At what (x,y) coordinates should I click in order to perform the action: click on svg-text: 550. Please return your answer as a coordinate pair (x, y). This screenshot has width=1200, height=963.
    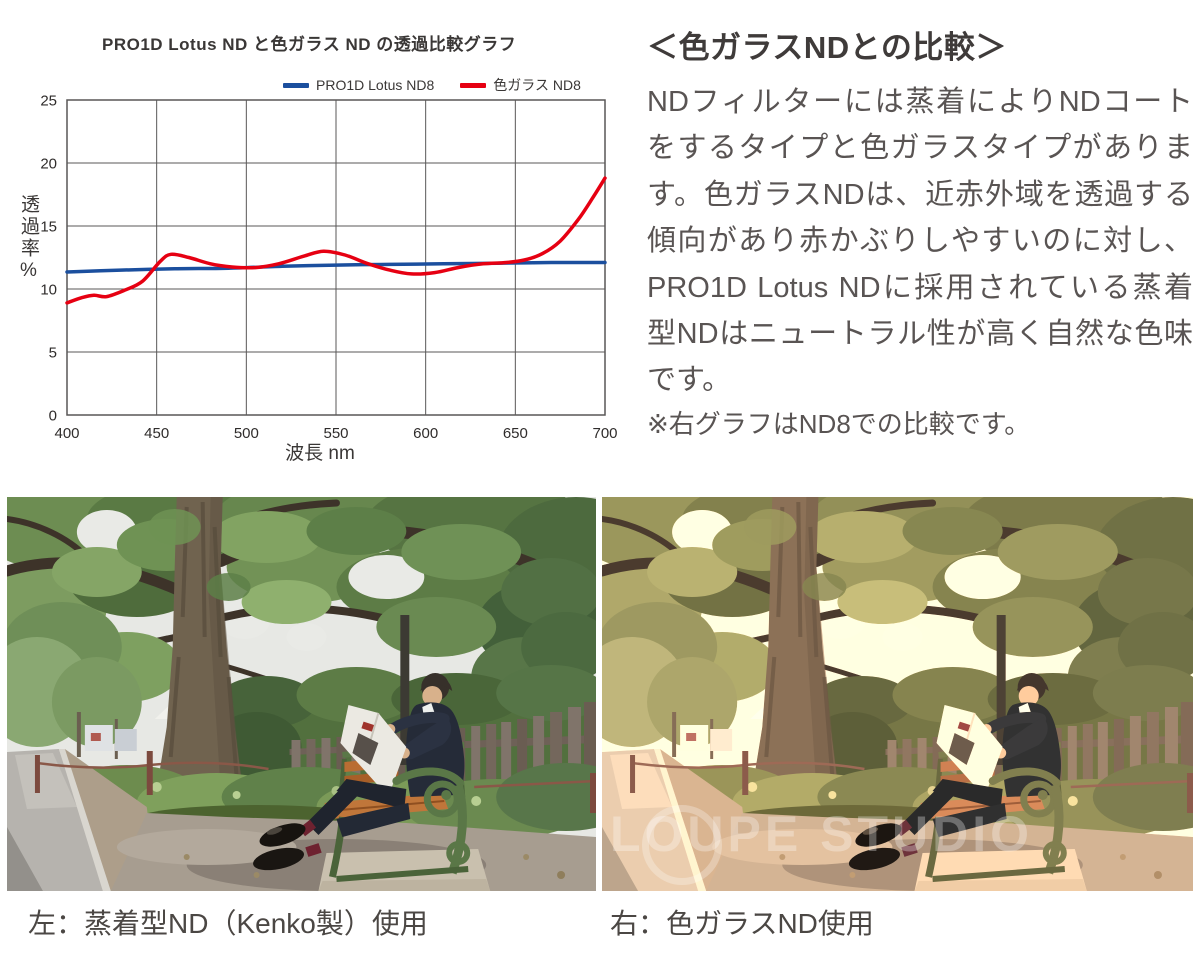
    Looking at the image, I should click on (335, 433).